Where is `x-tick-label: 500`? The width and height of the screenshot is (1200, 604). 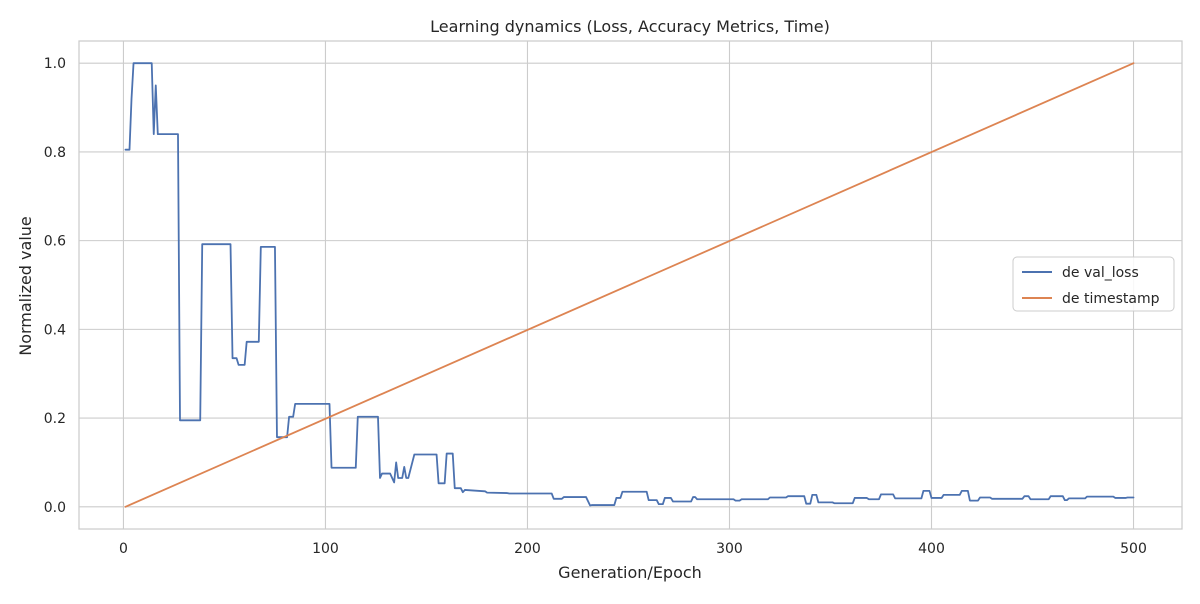 x-tick-label: 500 is located at coordinates (1133, 549).